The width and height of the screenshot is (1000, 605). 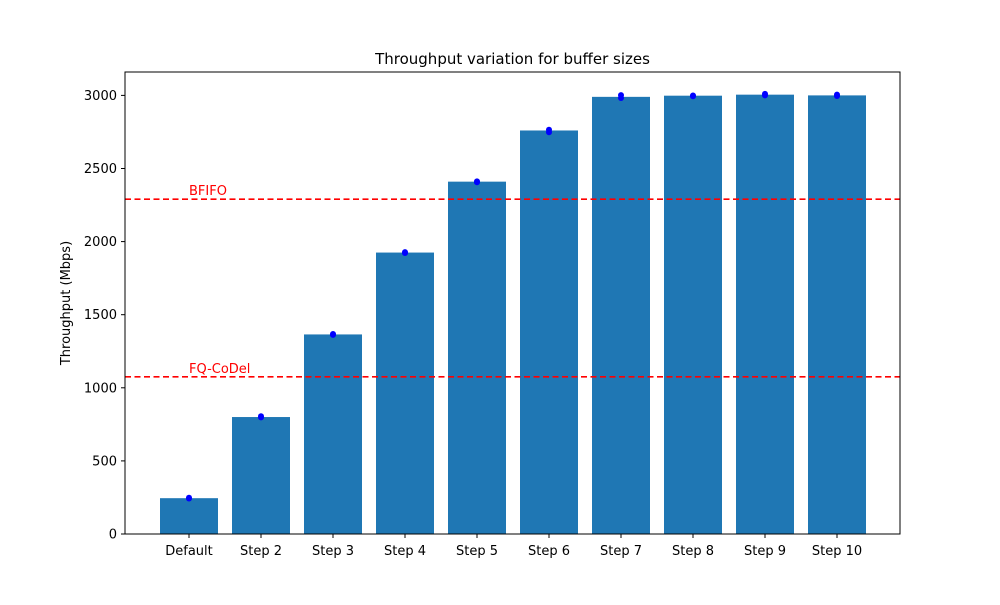 What do you see at coordinates (100, 388) in the screenshot?
I see `y-tick-label: 1000` at bounding box center [100, 388].